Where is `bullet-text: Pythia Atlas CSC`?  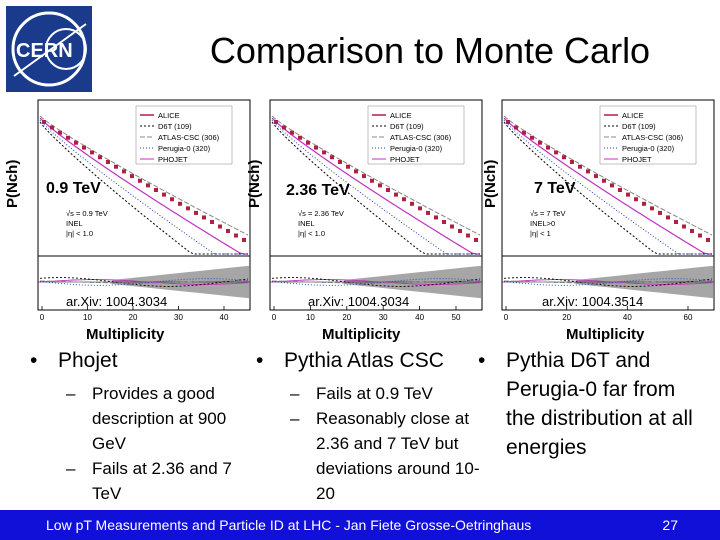
bullet-text: Pythia Atlas CSC is located at coordinates (364, 360).